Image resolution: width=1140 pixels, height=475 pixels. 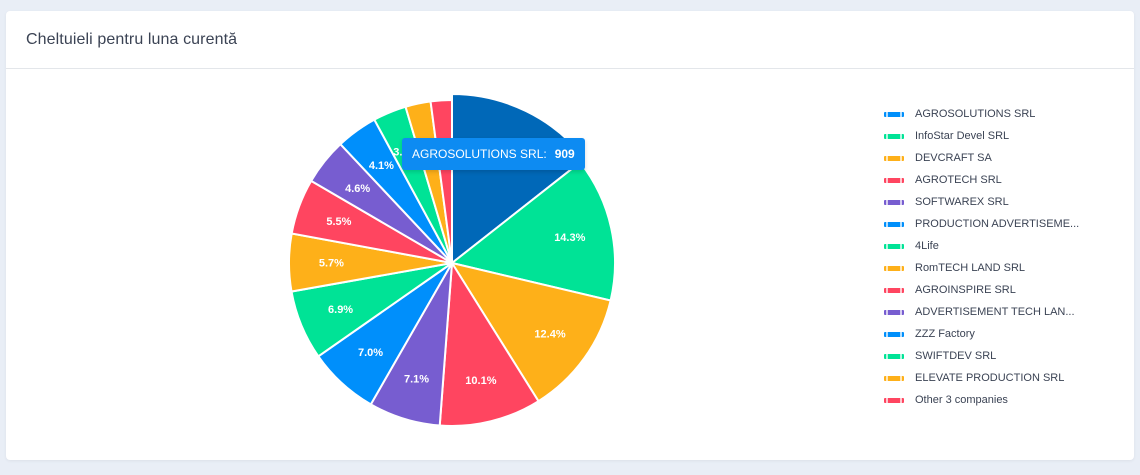 What do you see at coordinates (416, 379) in the screenshot?
I see `slice-label-5: 7.1%` at bounding box center [416, 379].